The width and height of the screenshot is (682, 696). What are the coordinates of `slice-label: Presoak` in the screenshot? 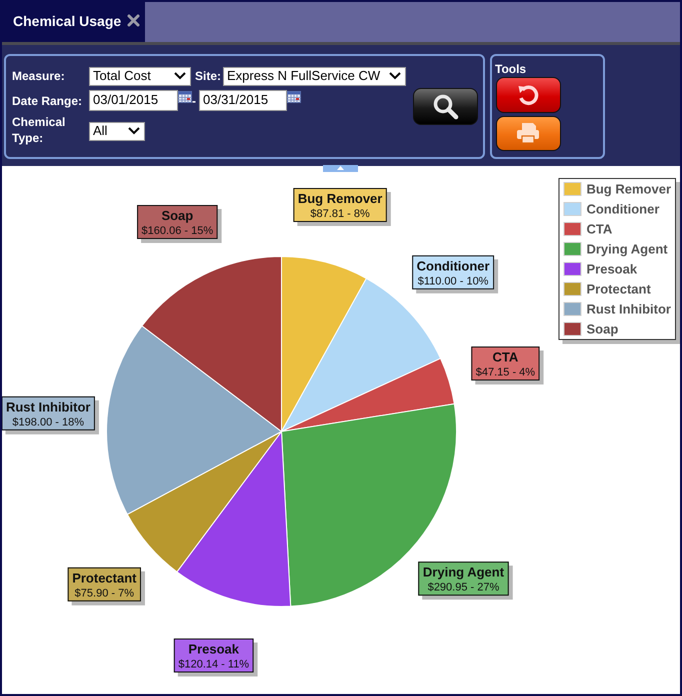 It's located at (214, 648).